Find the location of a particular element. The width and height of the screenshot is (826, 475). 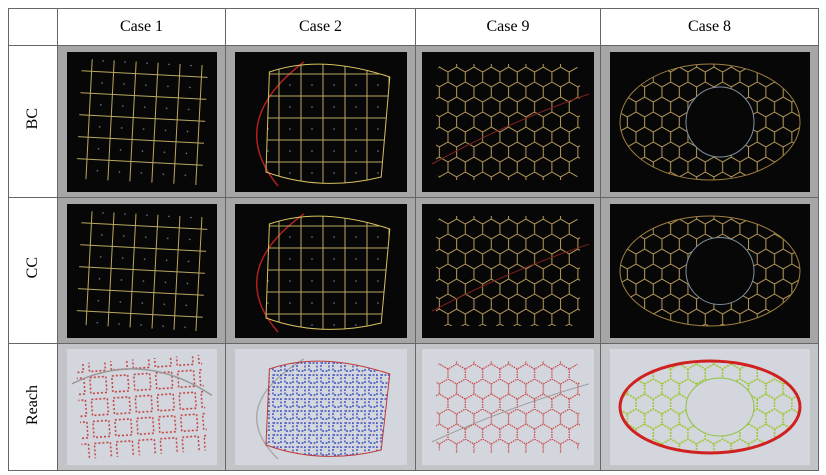

row-label: CC is located at coordinates (32, 268).